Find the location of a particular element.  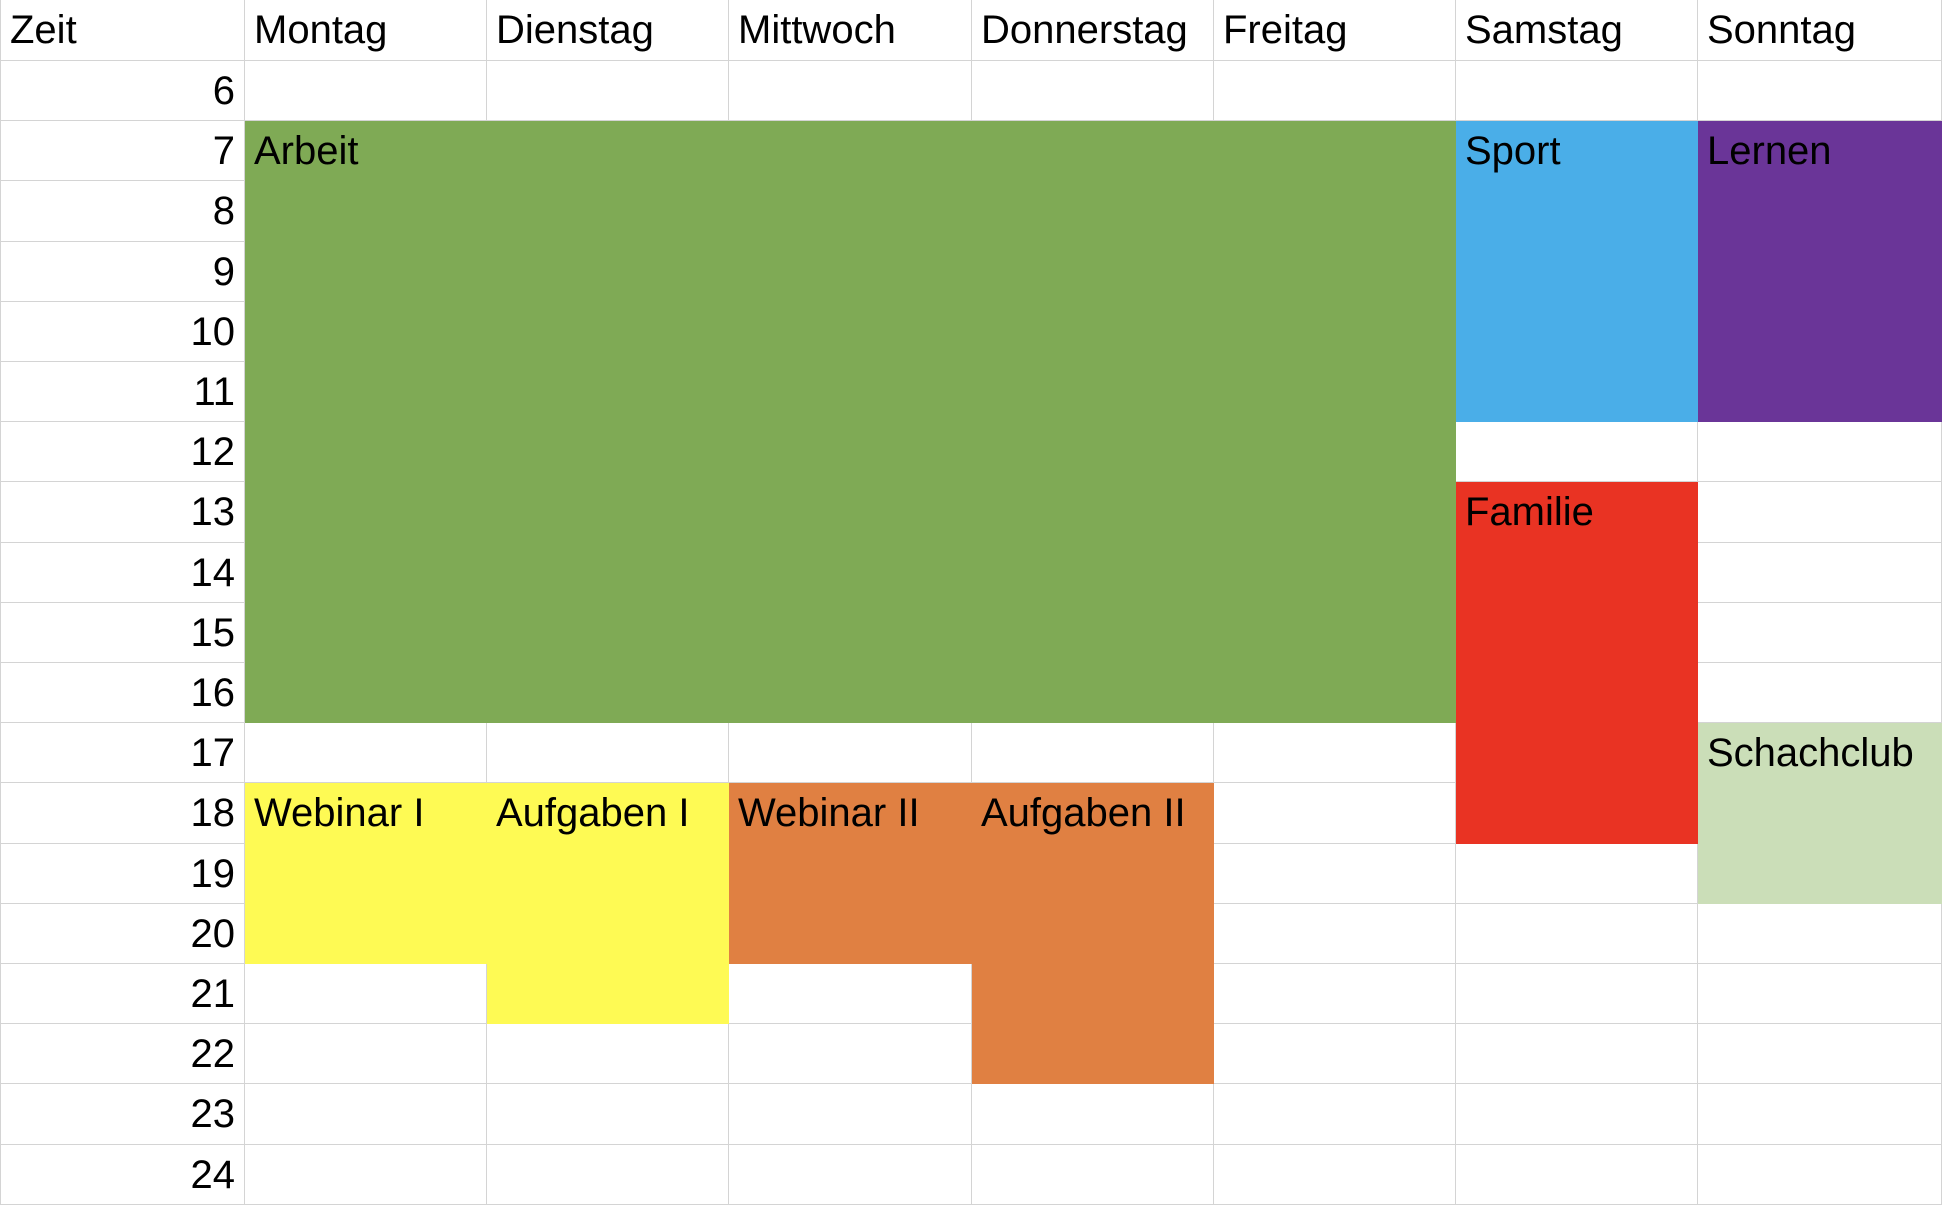

hour-cell: 14 is located at coordinates (122, 573).